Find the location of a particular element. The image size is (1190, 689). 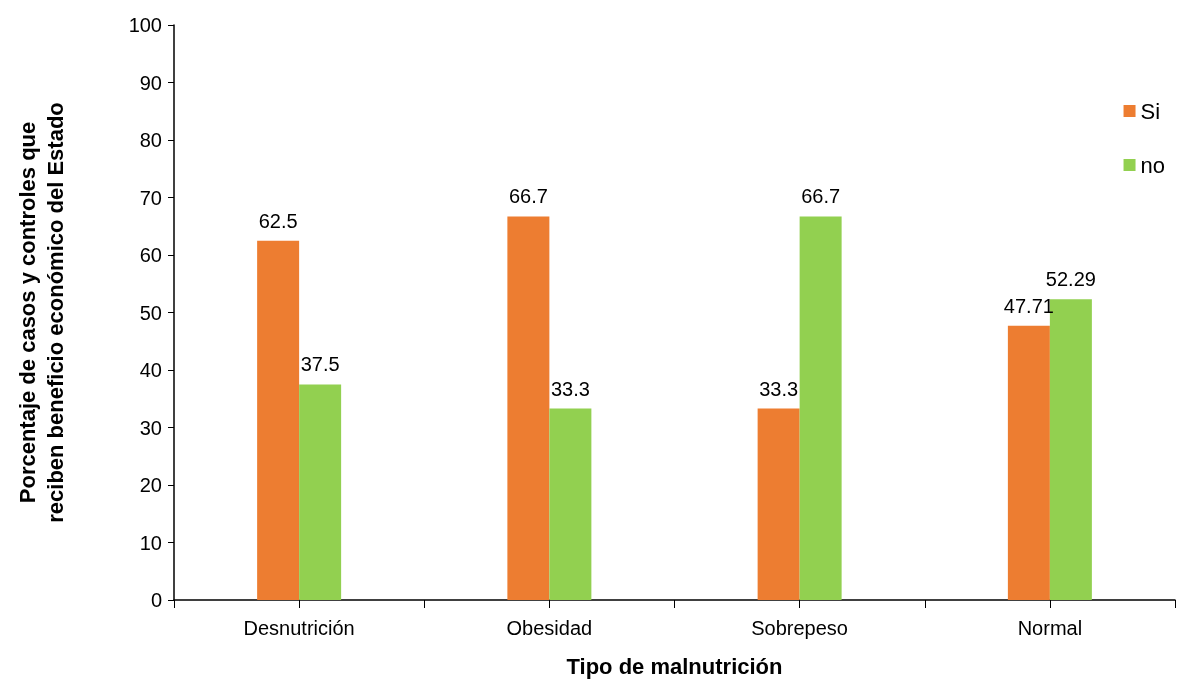

x-tick-label: Obesidad is located at coordinates (549, 628).